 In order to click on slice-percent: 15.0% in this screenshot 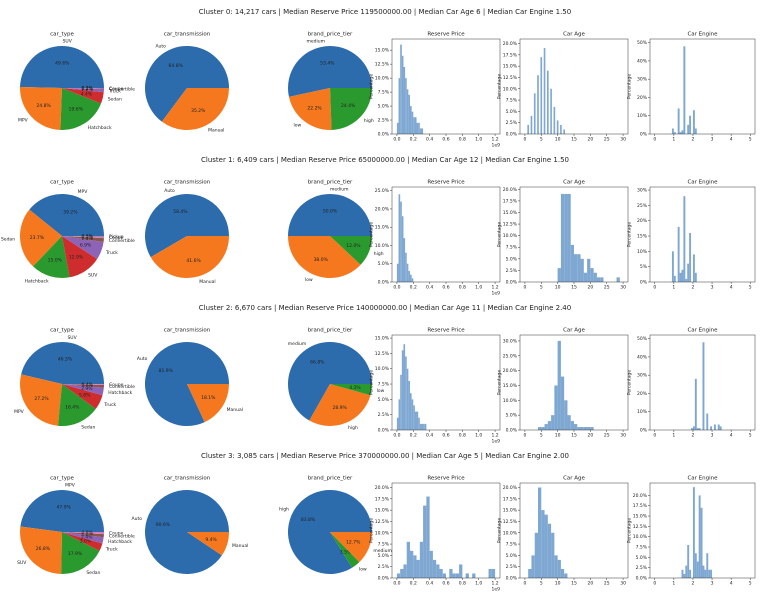, I will do `click(55, 261)`.